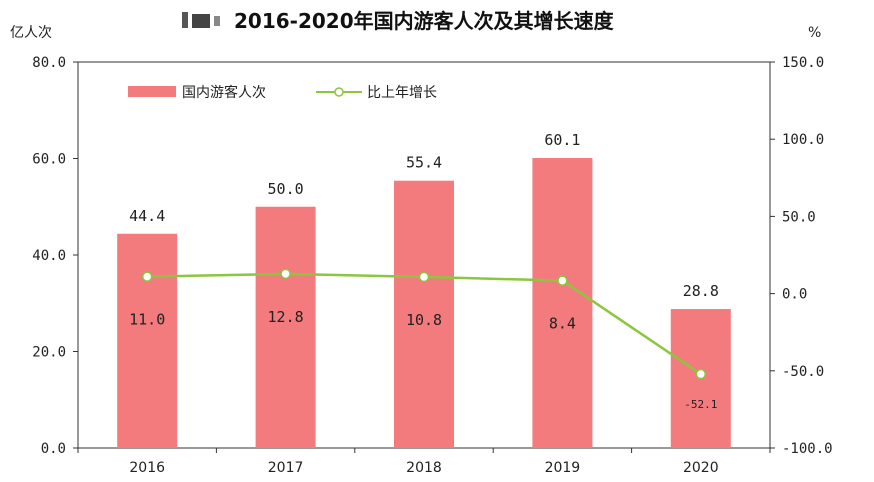  What do you see at coordinates (807, 449) in the screenshot?
I see `right-tick-label: -100.0` at bounding box center [807, 449].